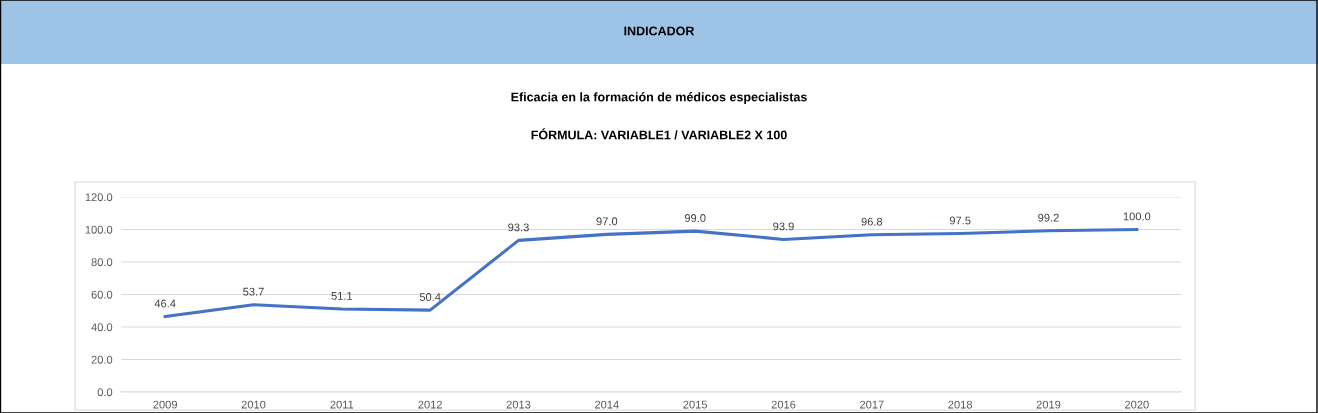 The image size is (1318, 413). I want to click on data-label: 99.0, so click(695, 218).